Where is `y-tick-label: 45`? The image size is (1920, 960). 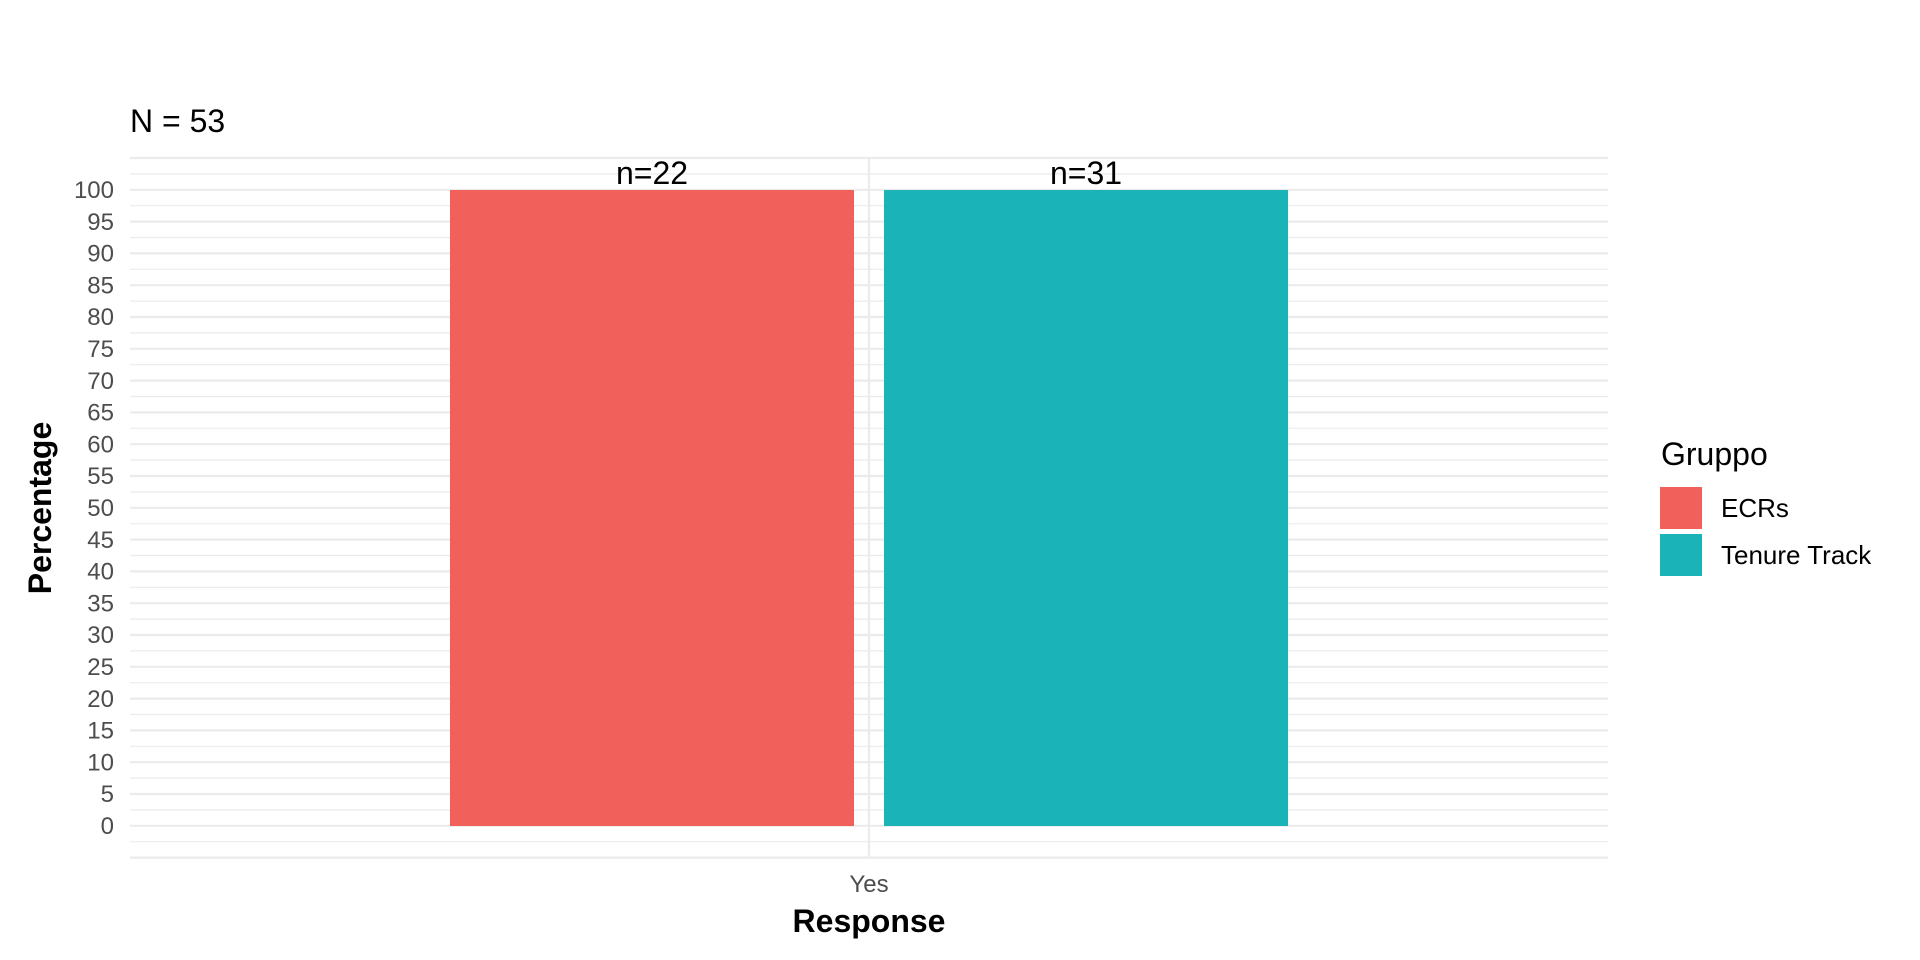
y-tick-label: 45 is located at coordinates (100, 540).